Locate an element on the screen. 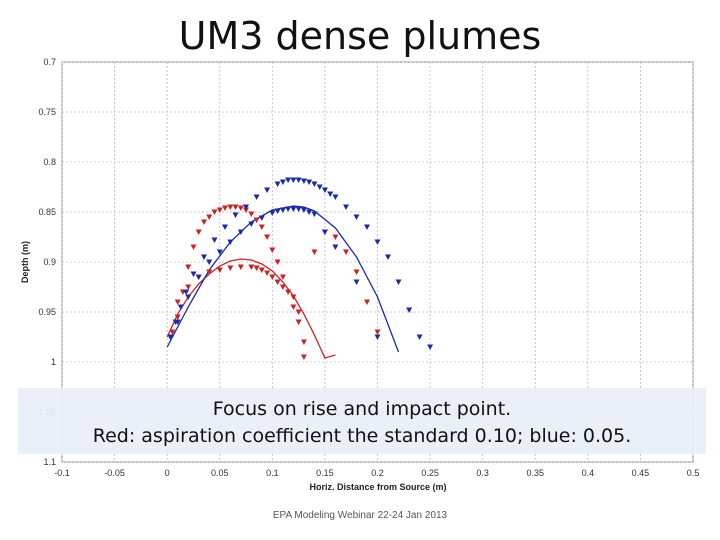 Image resolution: width=720 pixels, height=540 pixels. x-tick-label: 0.05 is located at coordinates (220, 473).